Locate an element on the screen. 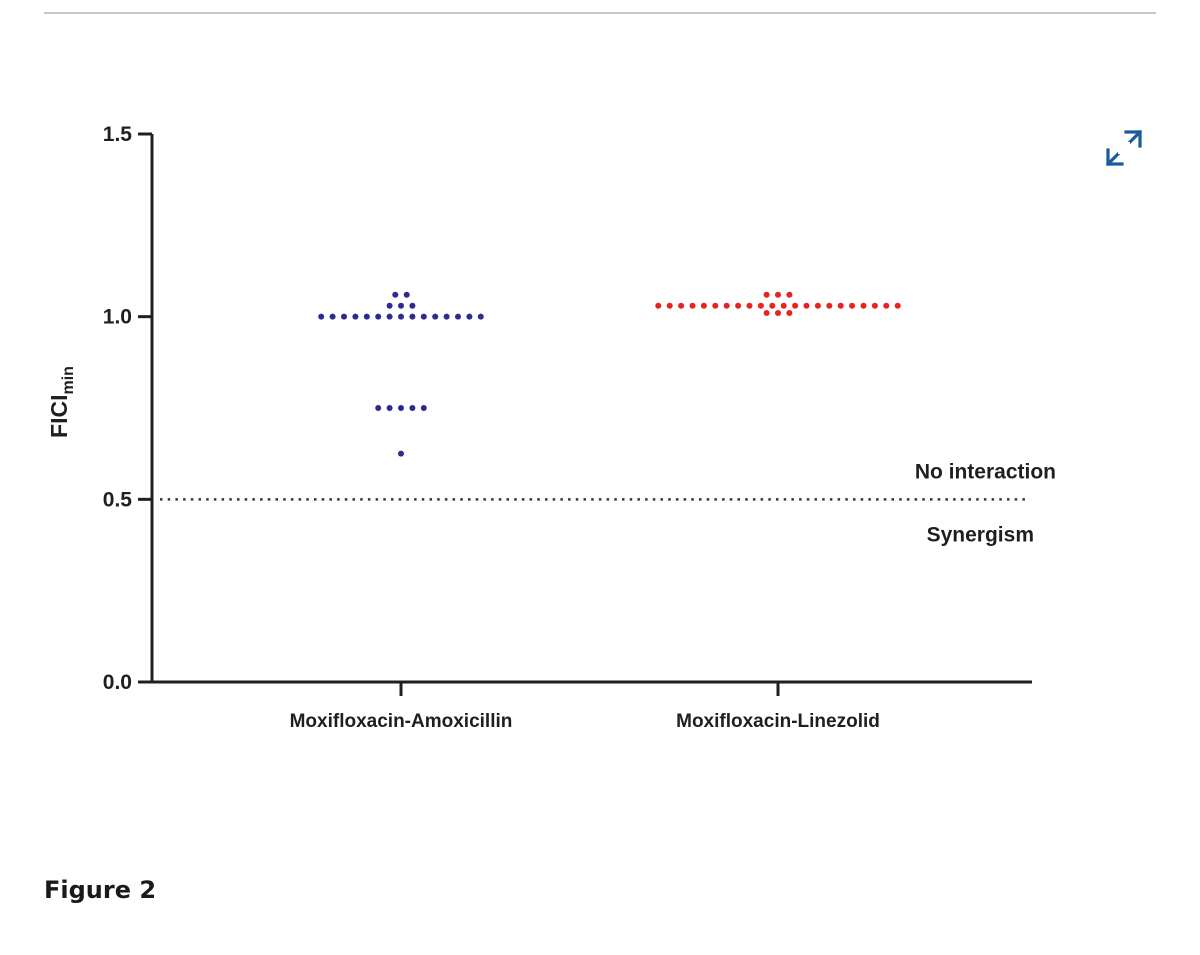  figure-caption: Figure 2 is located at coordinates (100, 890).